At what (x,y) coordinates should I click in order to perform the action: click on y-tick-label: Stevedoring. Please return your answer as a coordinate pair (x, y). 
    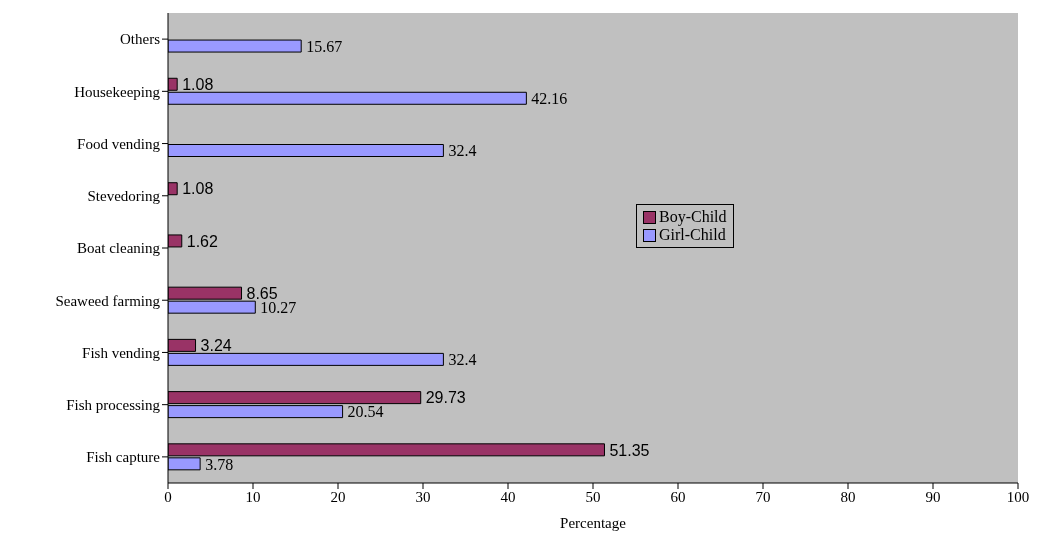
    Looking at the image, I should click on (124, 196).